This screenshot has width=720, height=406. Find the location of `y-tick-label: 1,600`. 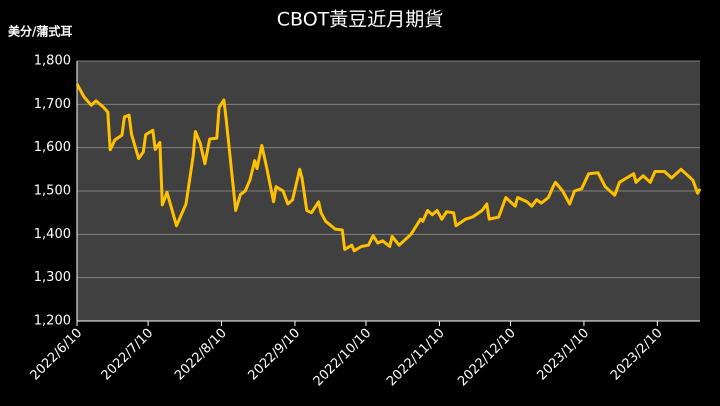

y-tick-label: 1,600 is located at coordinates (52, 147).